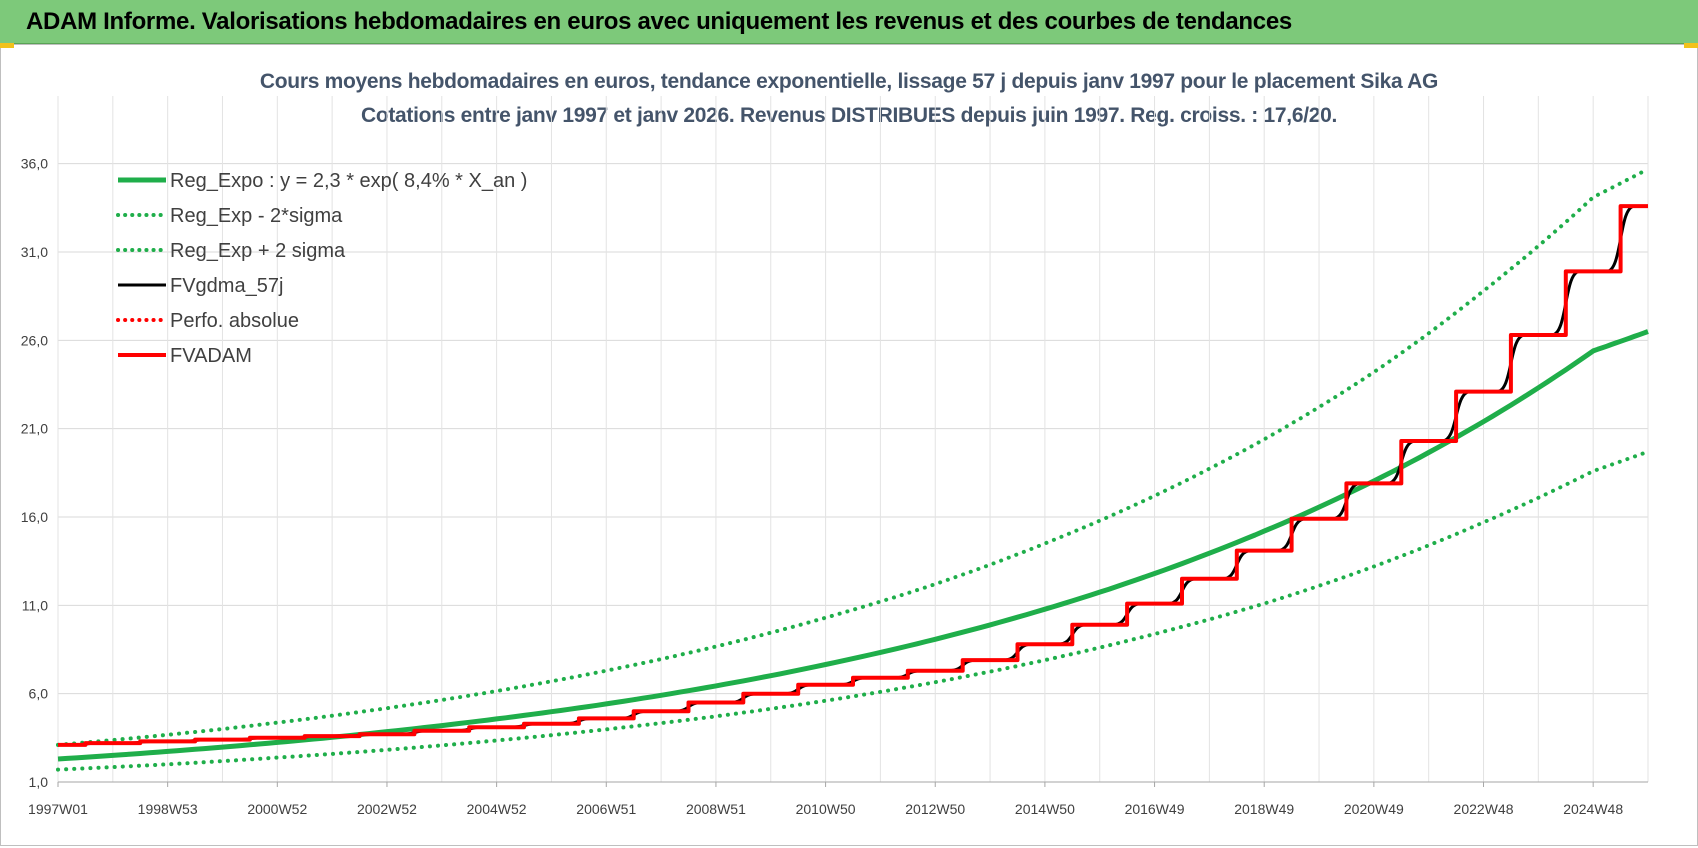  I want to click on legend-item-reg-plus-label: Reg_Exp + 2 sigma, so click(258, 251).